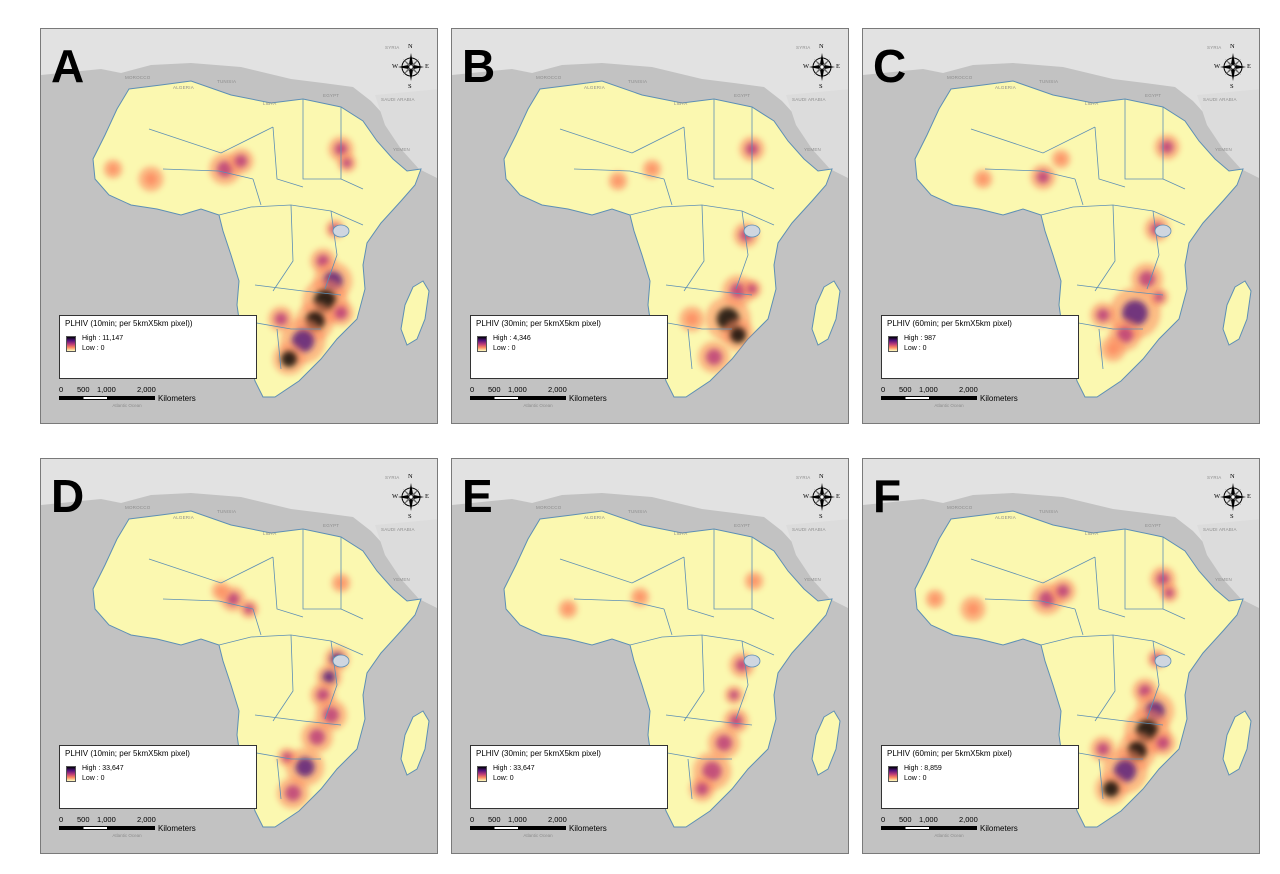  I want to click on scale-bar-track, so click(929, 398).